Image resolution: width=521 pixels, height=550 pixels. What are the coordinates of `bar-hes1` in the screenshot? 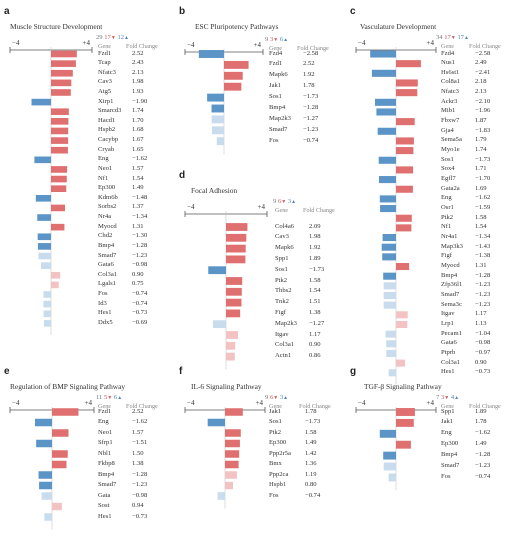 It's located at (48, 517).